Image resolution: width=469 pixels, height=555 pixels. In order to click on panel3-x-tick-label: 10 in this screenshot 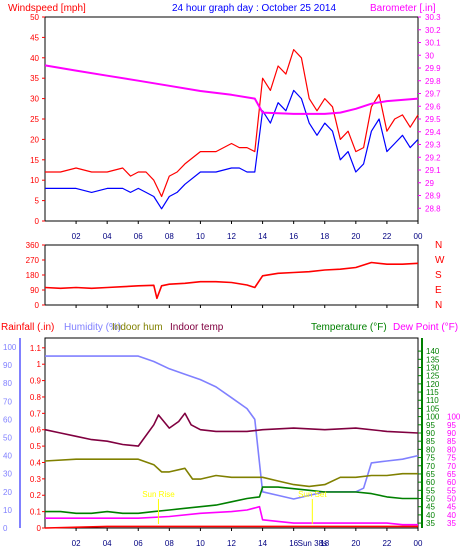, I will do `click(200, 543)`.